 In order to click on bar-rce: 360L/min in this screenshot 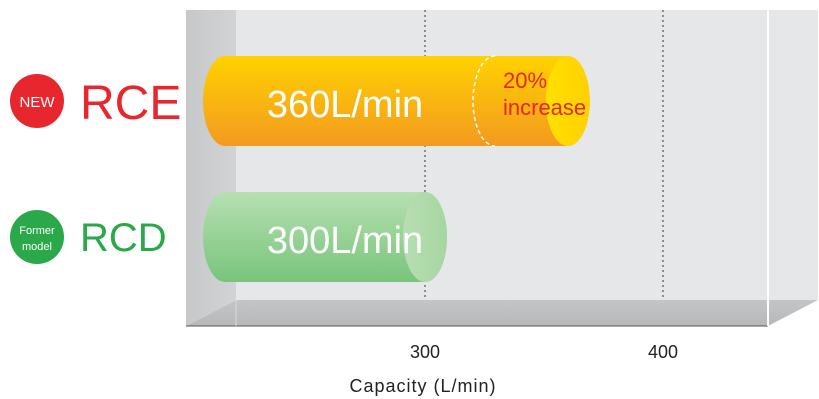, I will do `click(396, 101)`.